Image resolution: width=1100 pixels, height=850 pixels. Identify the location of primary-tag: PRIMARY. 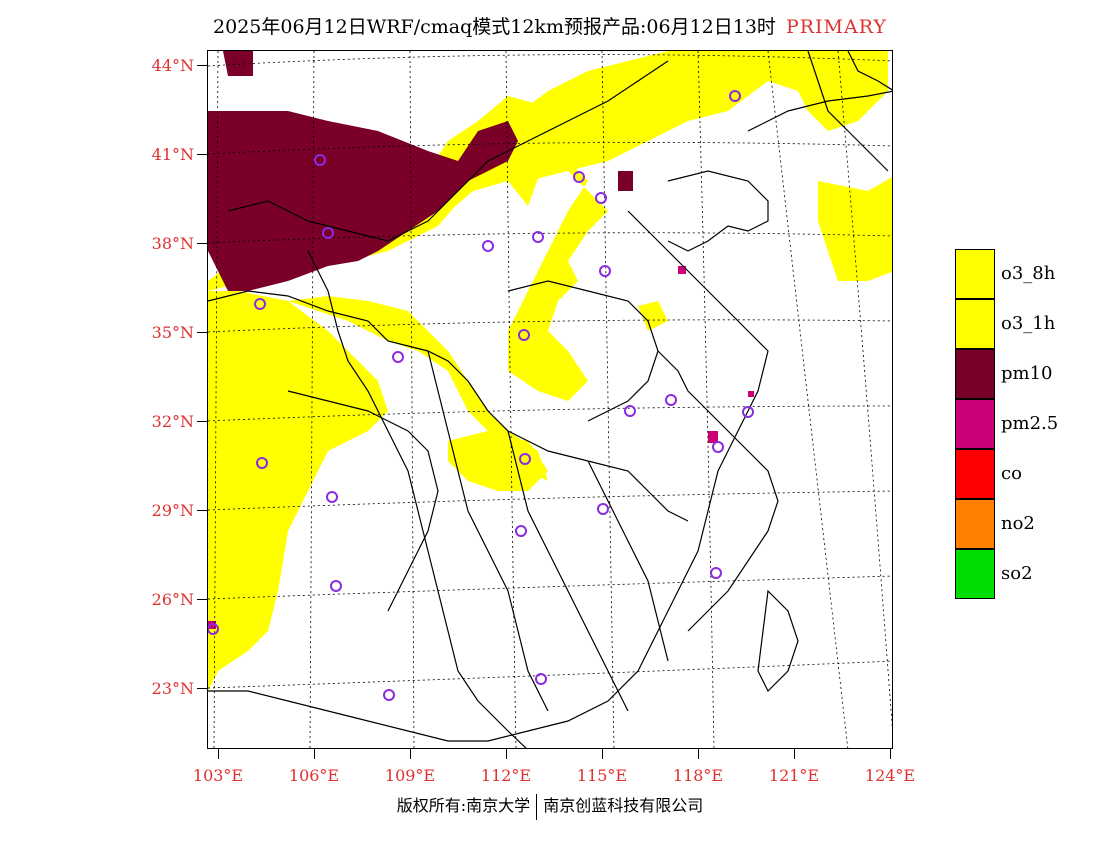
(836, 27).